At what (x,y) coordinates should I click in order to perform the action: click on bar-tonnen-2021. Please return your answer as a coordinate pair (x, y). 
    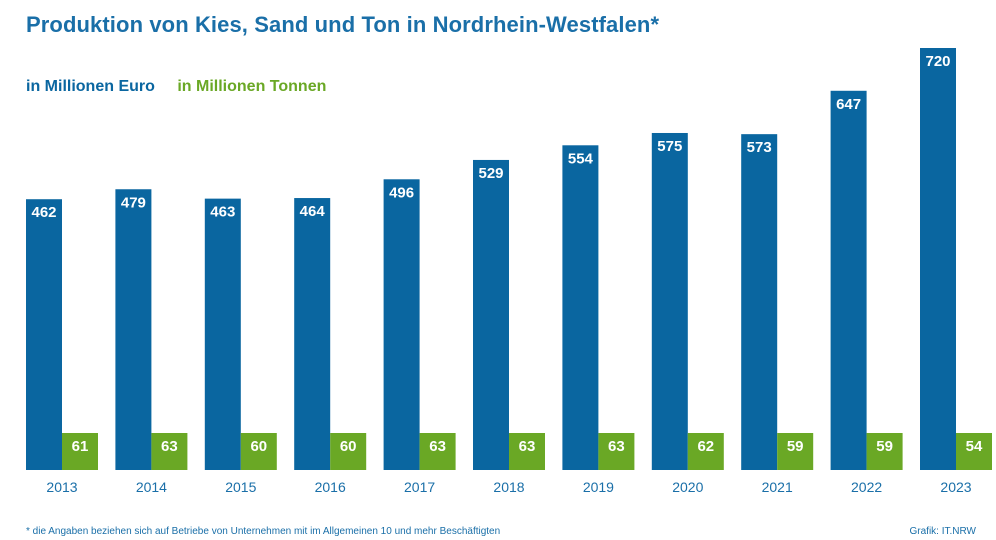
    Looking at the image, I should click on (795, 451).